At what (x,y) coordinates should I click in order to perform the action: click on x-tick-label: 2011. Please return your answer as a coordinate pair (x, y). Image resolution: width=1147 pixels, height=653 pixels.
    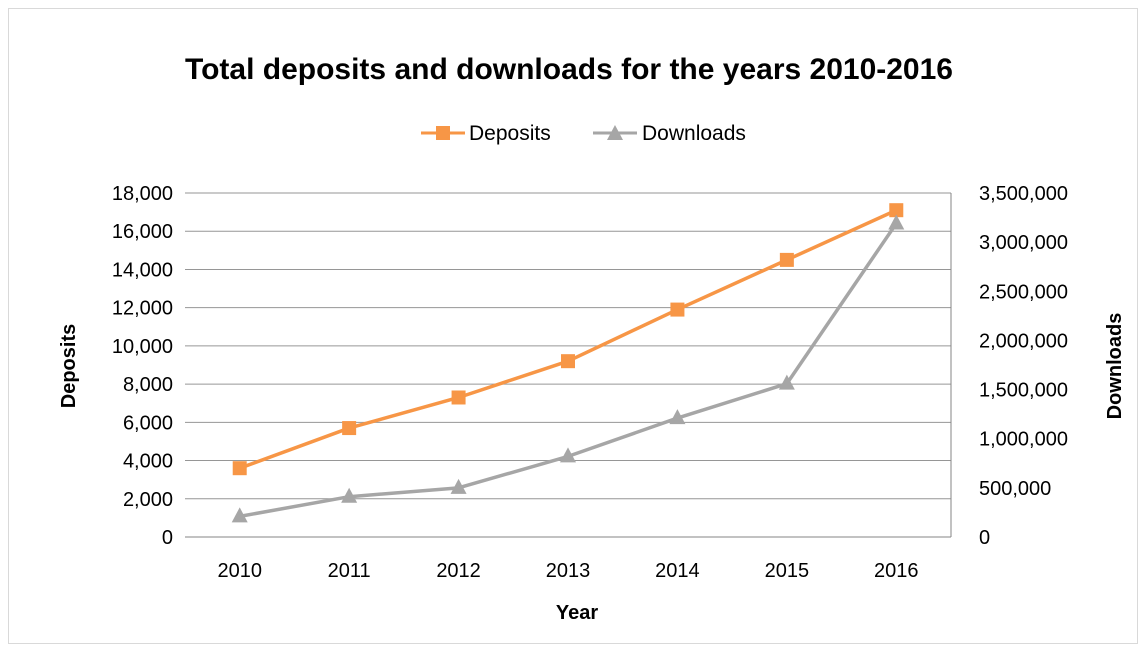
    Looking at the image, I should click on (349, 571).